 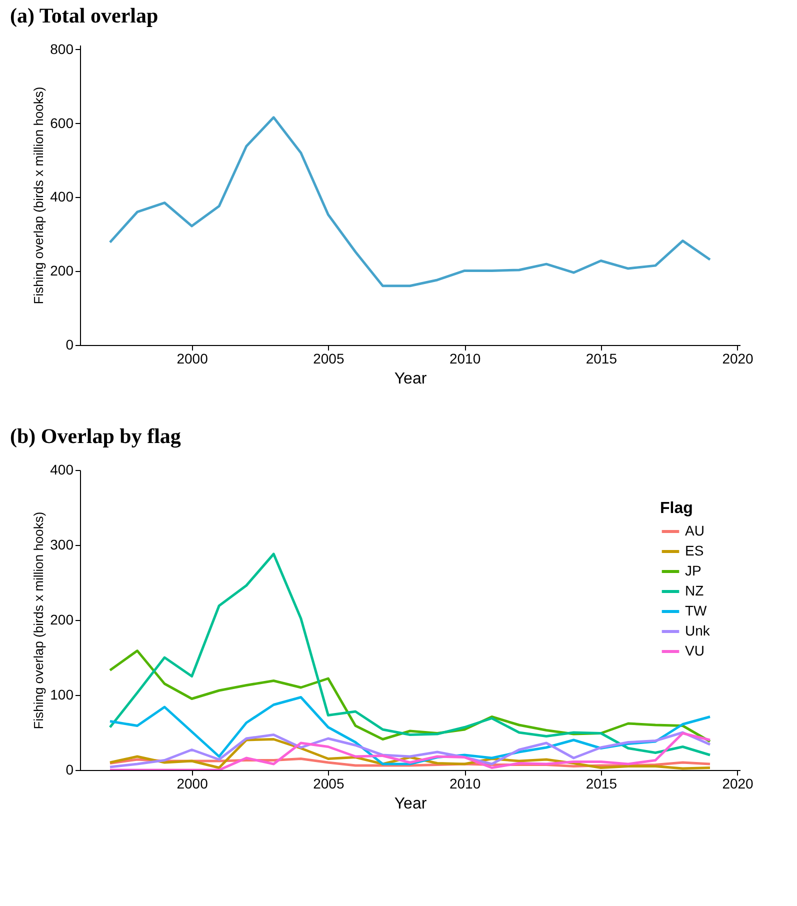 I want to click on y-tick-label: 300, so click(x=62, y=544).